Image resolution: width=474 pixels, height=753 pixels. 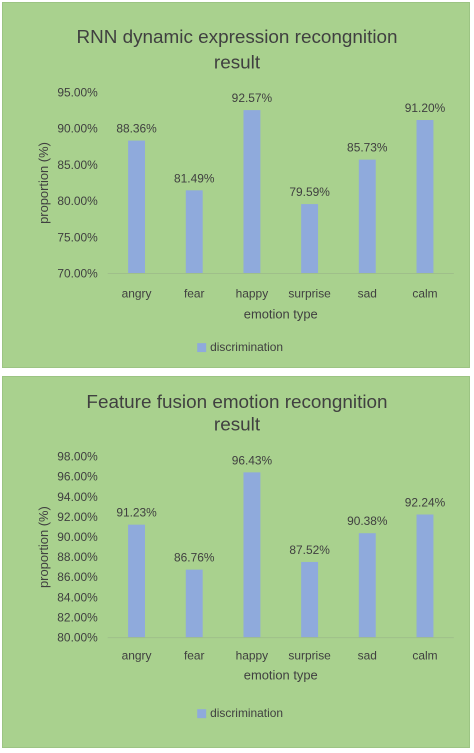 What do you see at coordinates (77, 617) in the screenshot?
I see `y-tick-label: 82.00%` at bounding box center [77, 617].